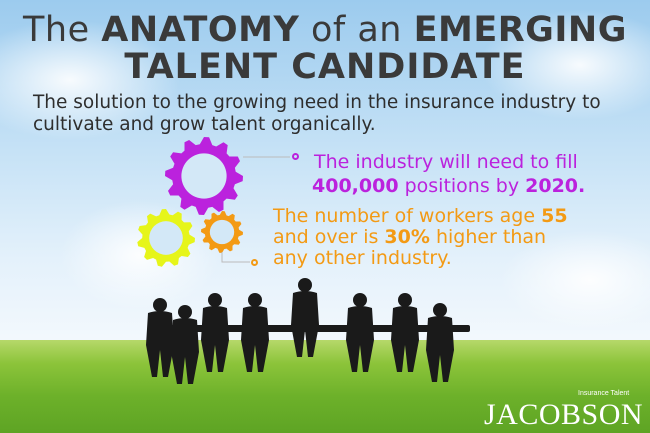  What do you see at coordinates (204, 176) in the screenshot?
I see `purple-gear-icon-hole` at bounding box center [204, 176].